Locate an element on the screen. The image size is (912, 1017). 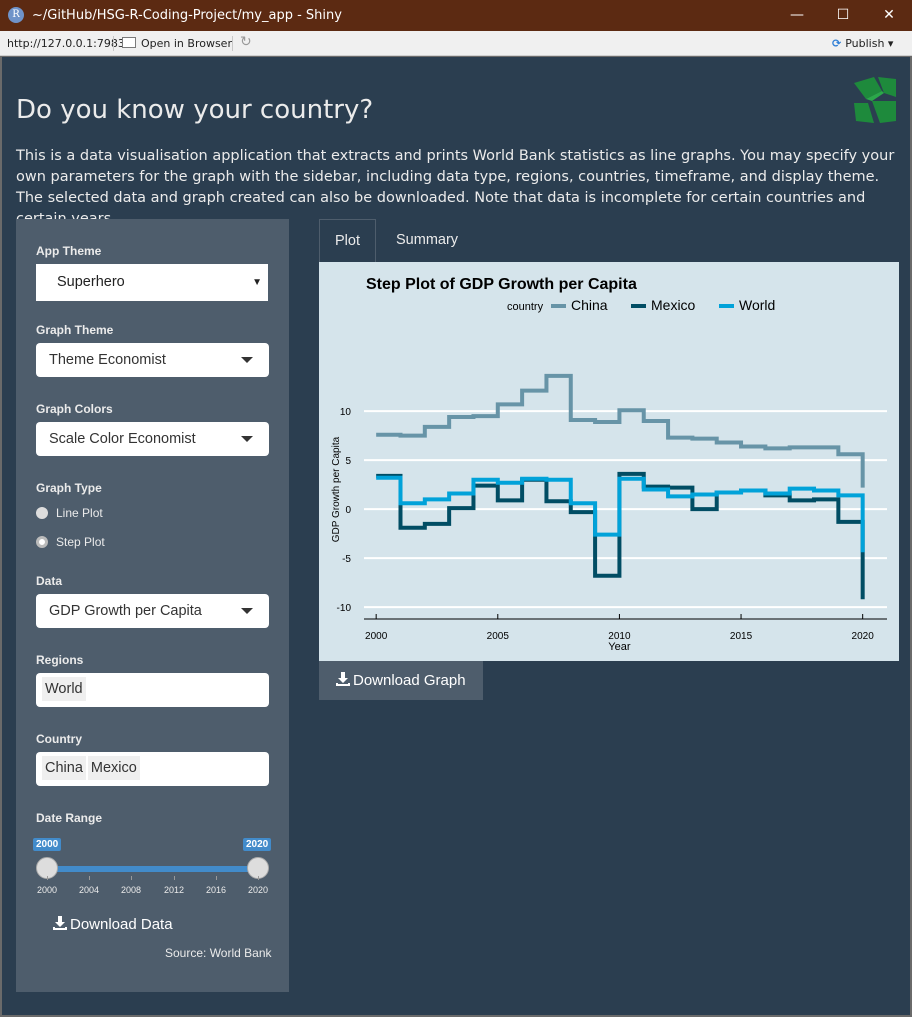
x-tick-label: 2020 is located at coordinates (863, 636).